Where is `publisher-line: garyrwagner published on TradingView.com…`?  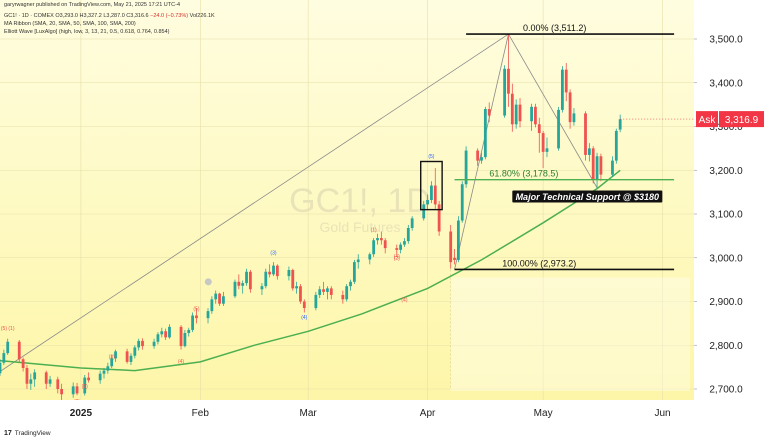
publisher-line: garyrwagner published on TradingView.com… is located at coordinates (92, 5).